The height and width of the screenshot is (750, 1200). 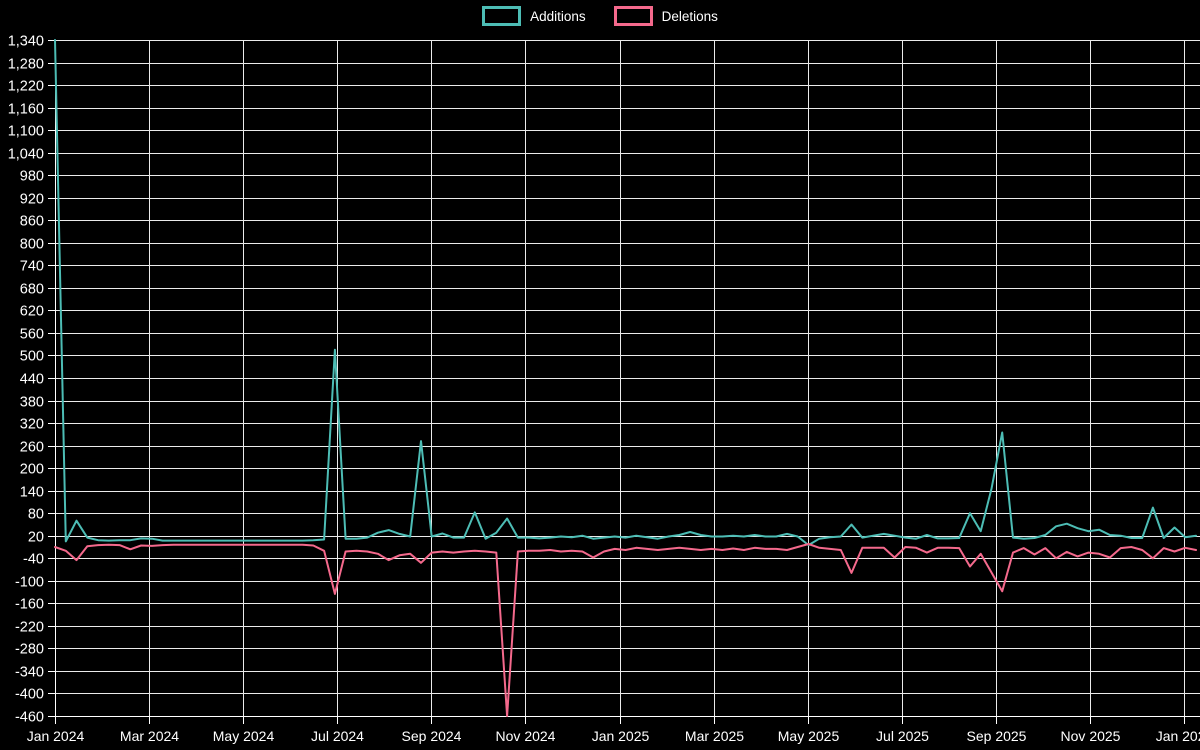 What do you see at coordinates (32, 493) in the screenshot?
I see `y-tick-label: 140` at bounding box center [32, 493].